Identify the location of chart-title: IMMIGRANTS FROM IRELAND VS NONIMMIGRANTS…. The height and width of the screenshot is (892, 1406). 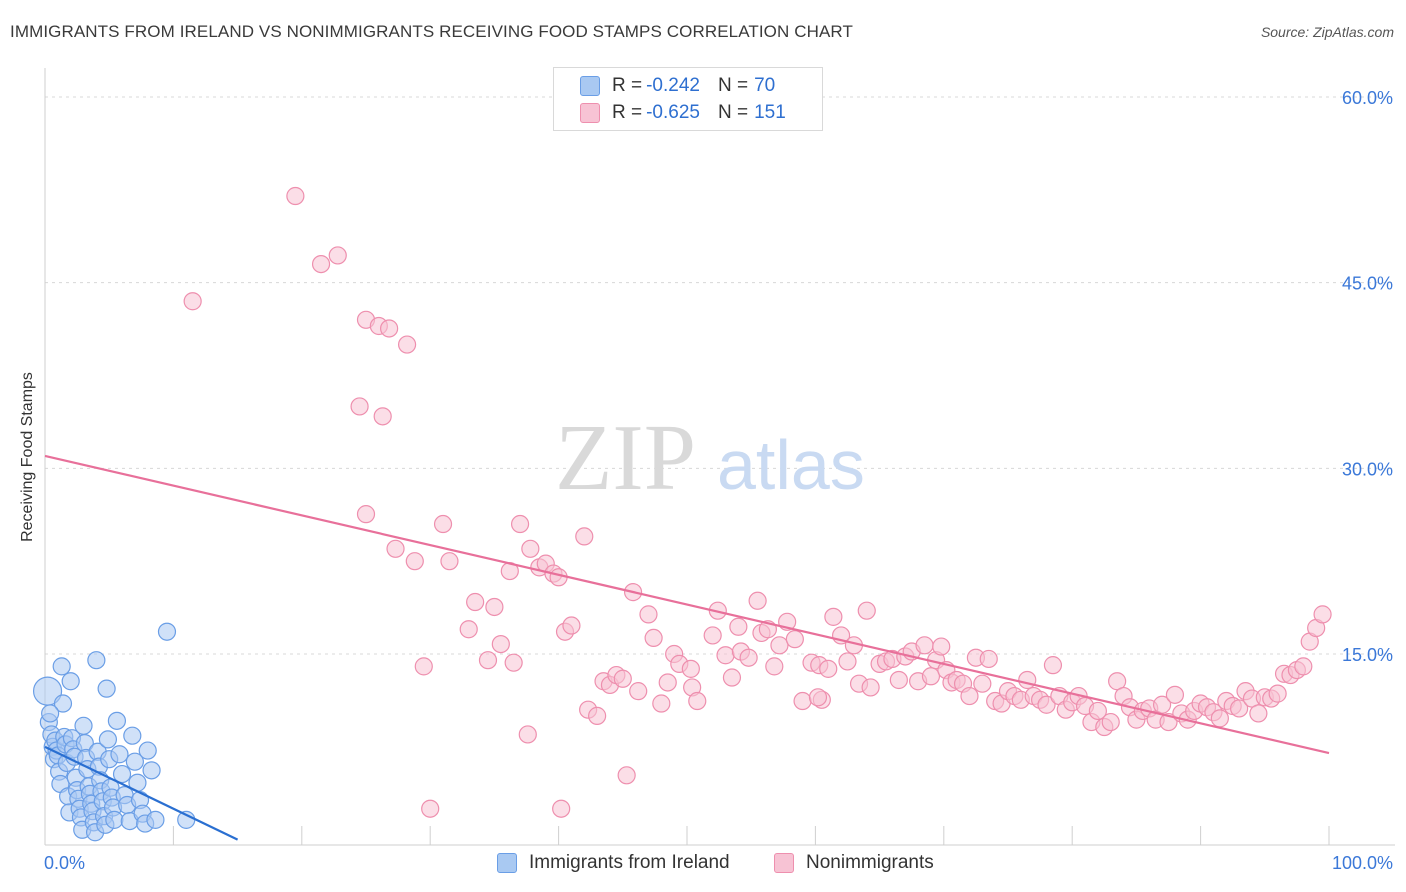
(431, 31).